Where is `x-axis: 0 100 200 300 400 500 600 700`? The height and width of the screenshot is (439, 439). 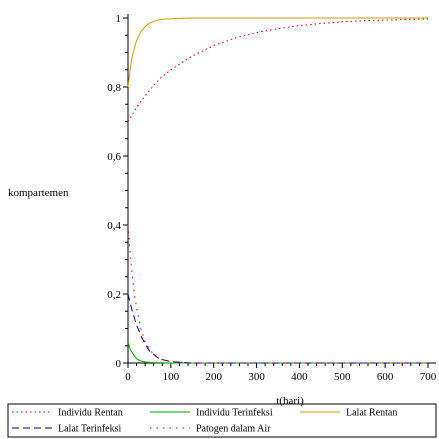 x-axis: 0 100 200 300 400 500 600 700 is located at coordinates (281, 372).